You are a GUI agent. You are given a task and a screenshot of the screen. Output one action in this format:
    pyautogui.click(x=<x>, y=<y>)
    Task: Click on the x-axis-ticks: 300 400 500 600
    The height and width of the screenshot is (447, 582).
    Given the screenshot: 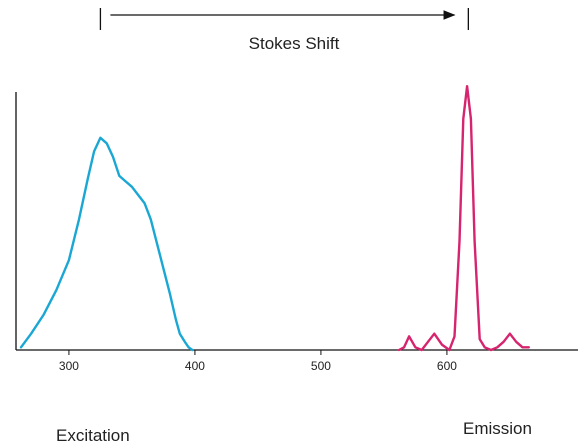 What is the action you would take?
    pyautogui.click(x=258, y=361)
    